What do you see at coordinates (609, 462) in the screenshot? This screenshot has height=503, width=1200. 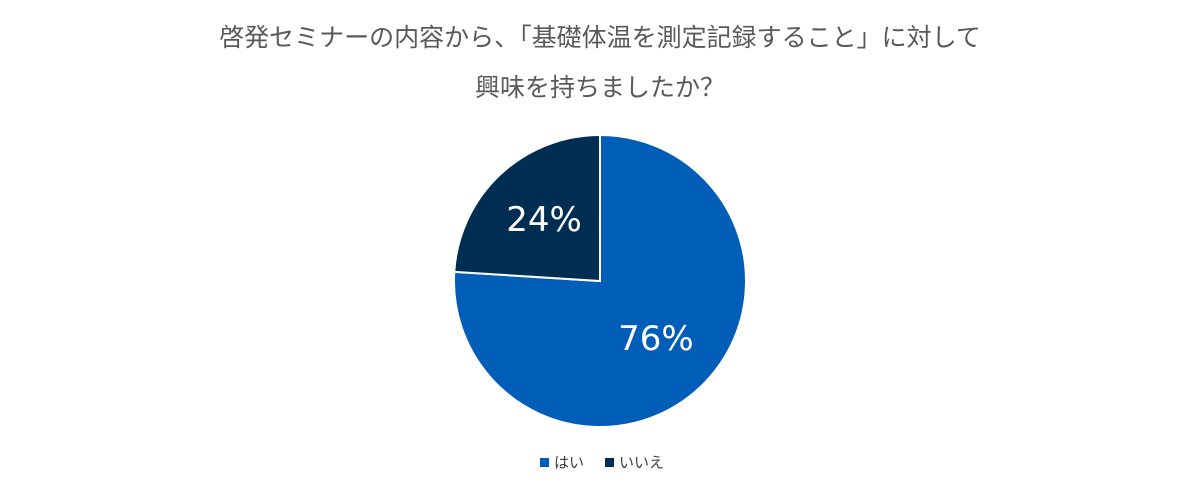 I see `legend-swatch-no` at bounding box center [609, 462].